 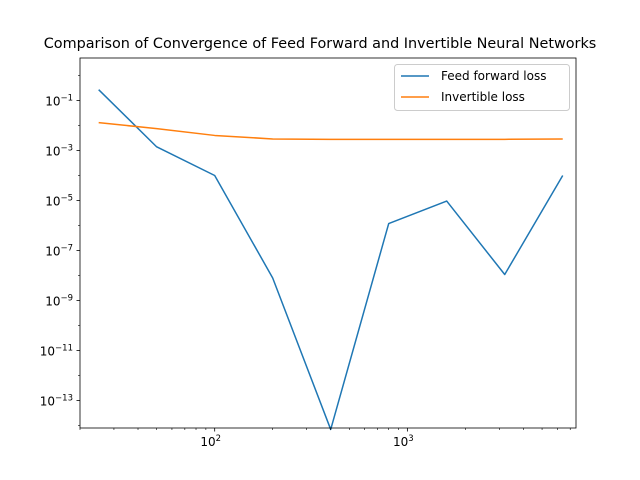 What do you see at coordinates (330, 131) in the screenshot?
I see `series-line-invertible-loss` at bounding box center [330, 131].